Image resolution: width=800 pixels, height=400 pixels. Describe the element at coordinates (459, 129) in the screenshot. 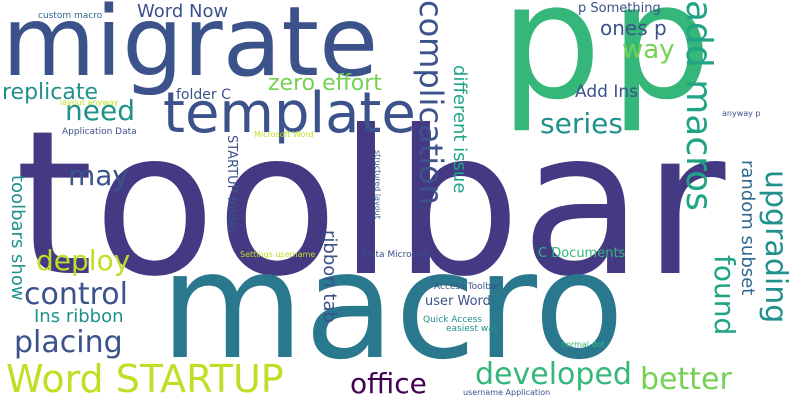

I see `word-different-issue: different issue` at that location.